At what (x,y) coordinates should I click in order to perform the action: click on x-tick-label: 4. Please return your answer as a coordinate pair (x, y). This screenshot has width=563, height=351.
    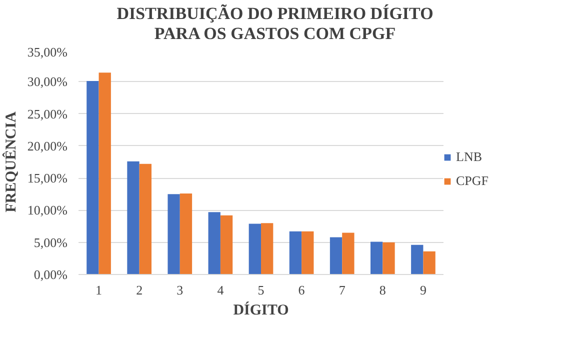
    Looking at the image, I should click on (220, 290).